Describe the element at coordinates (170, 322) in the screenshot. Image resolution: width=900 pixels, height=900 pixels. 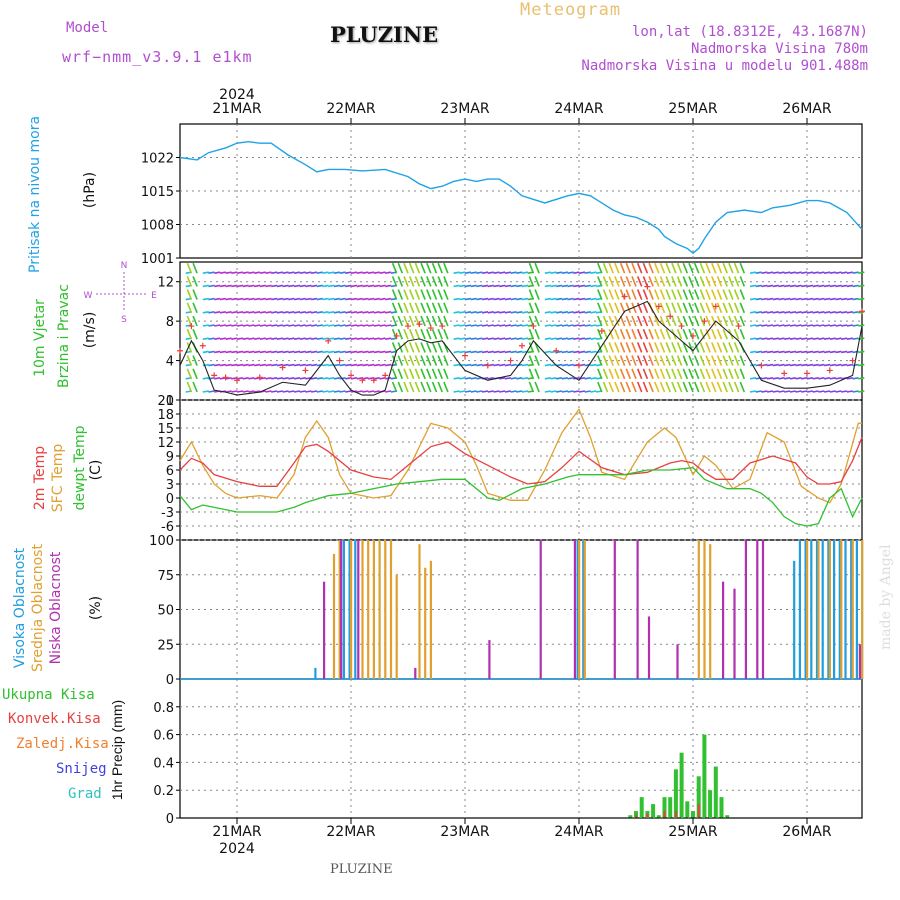
I see `wind-ytick-label: 8` at that location.